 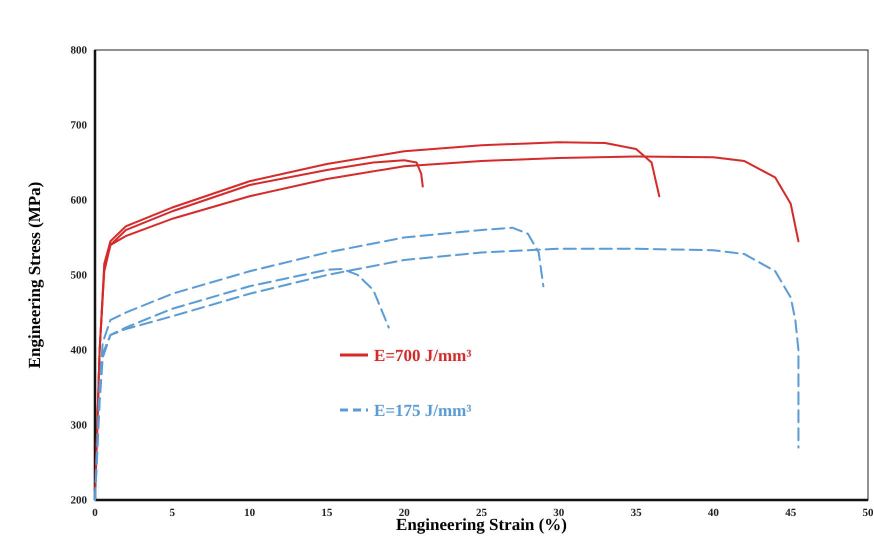 I want to click on x-tick-label: 5, so click(x=173, y=512).